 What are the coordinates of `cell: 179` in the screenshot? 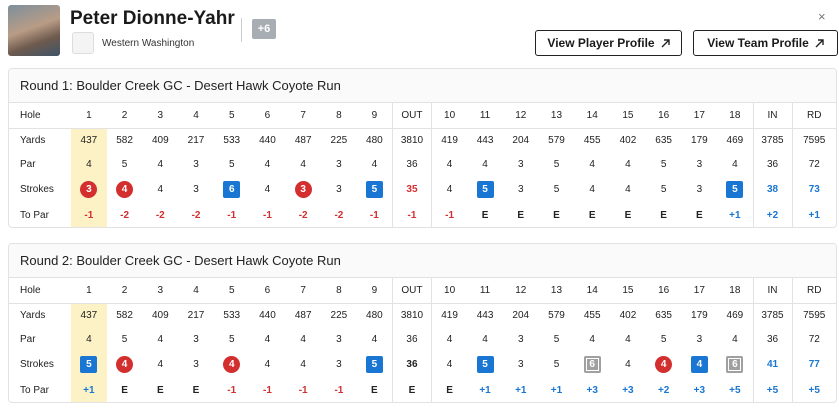 It's located at (700, 315).